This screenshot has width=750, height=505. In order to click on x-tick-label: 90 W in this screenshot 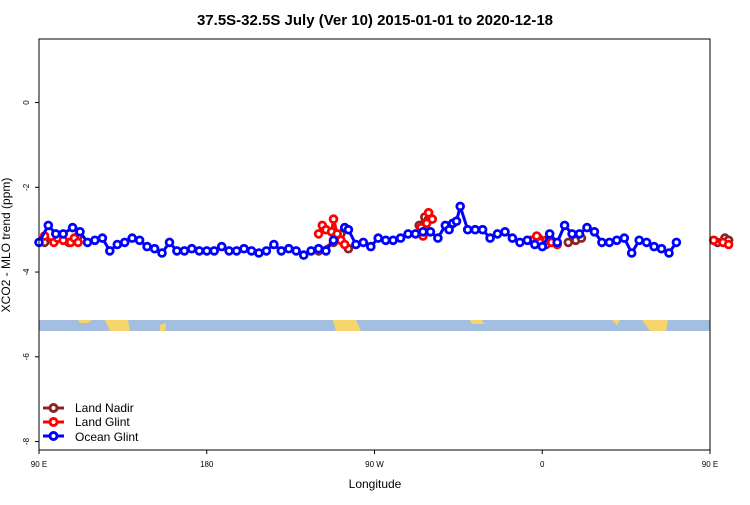, I will do `click(374, 464)`.